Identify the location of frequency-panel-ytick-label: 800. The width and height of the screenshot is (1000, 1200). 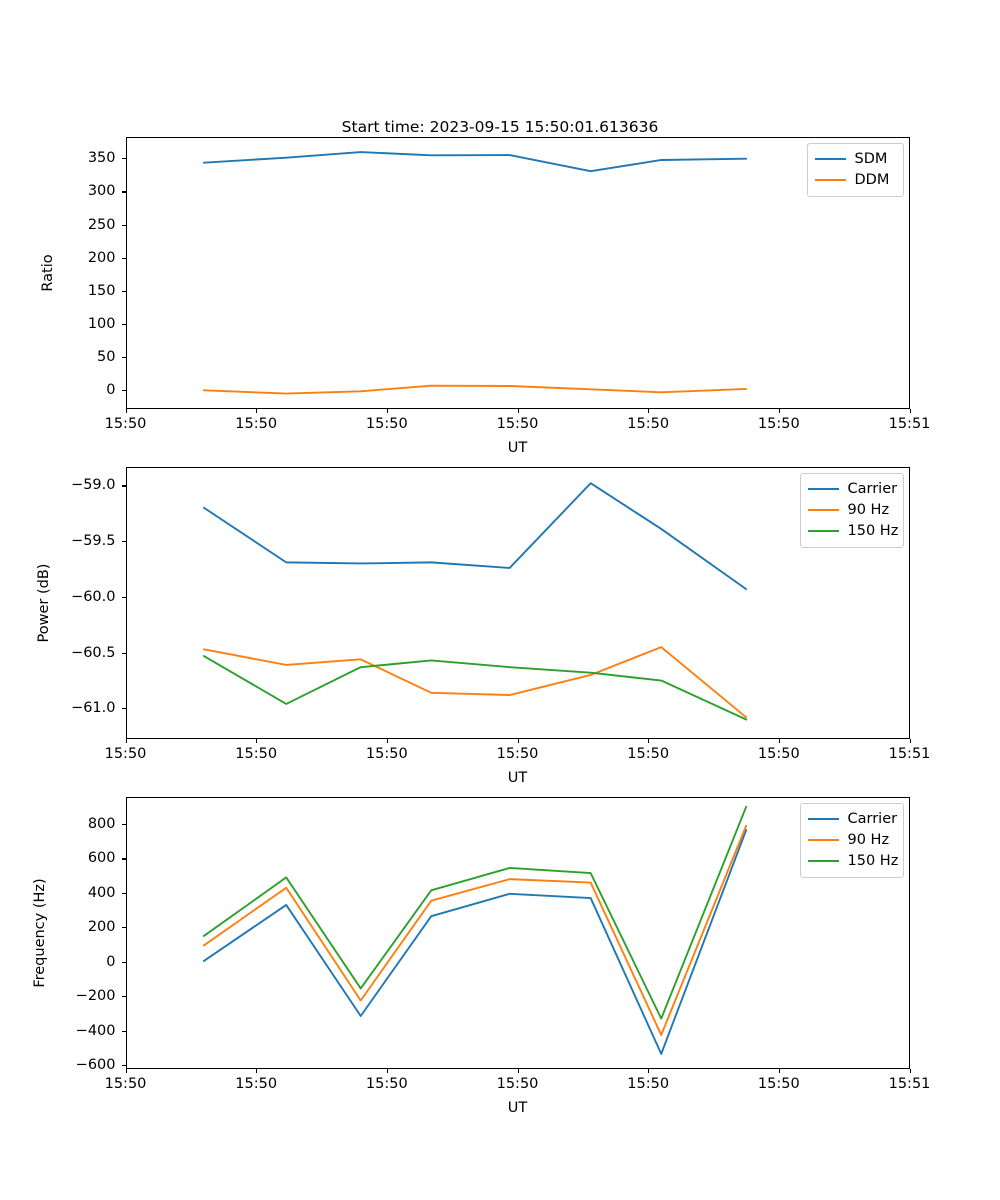
(101, 824).